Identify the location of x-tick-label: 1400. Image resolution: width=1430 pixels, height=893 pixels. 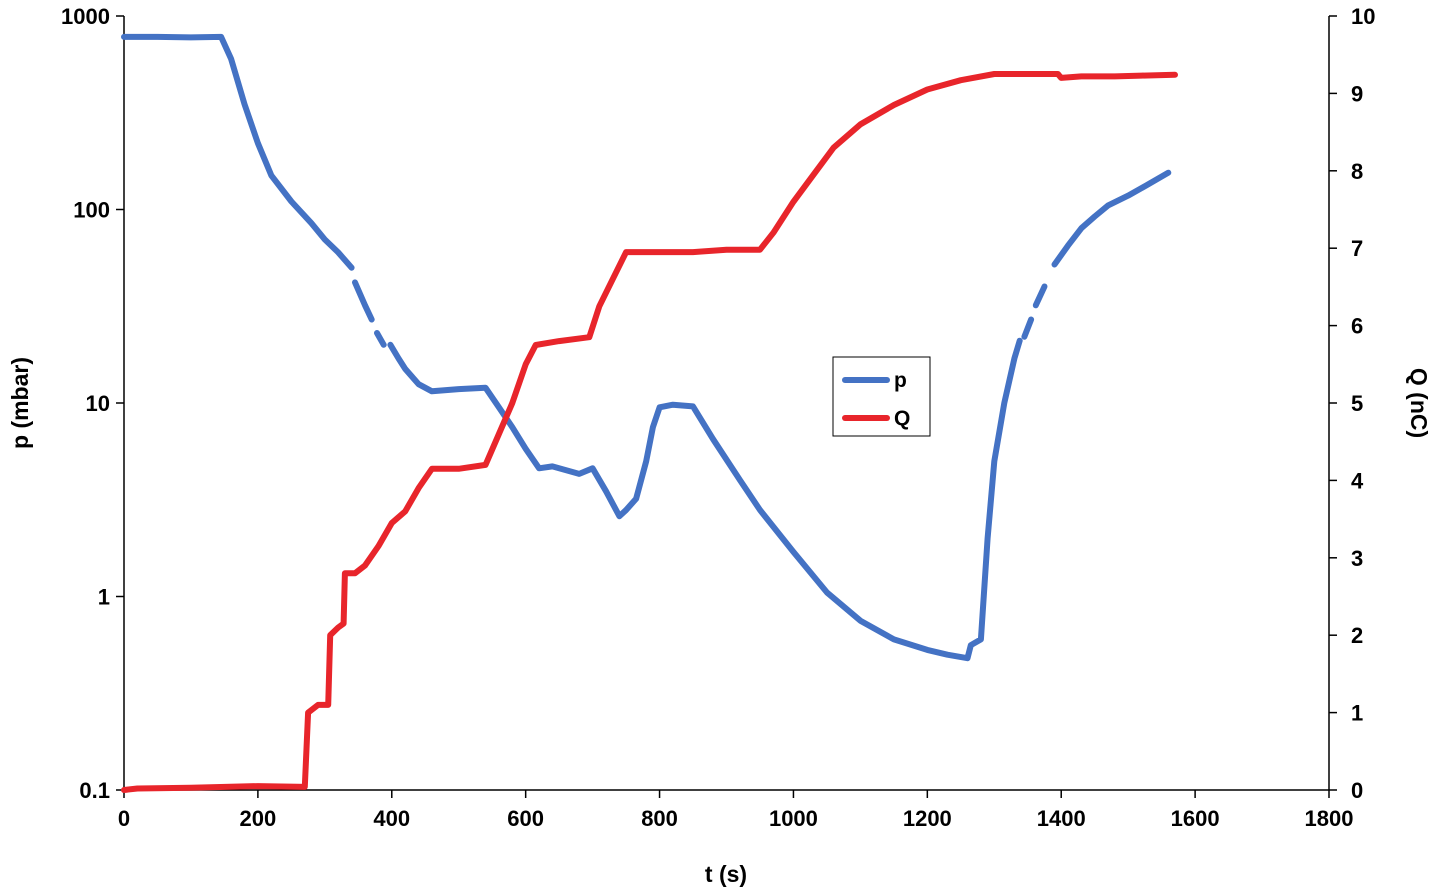
(1061, 818).